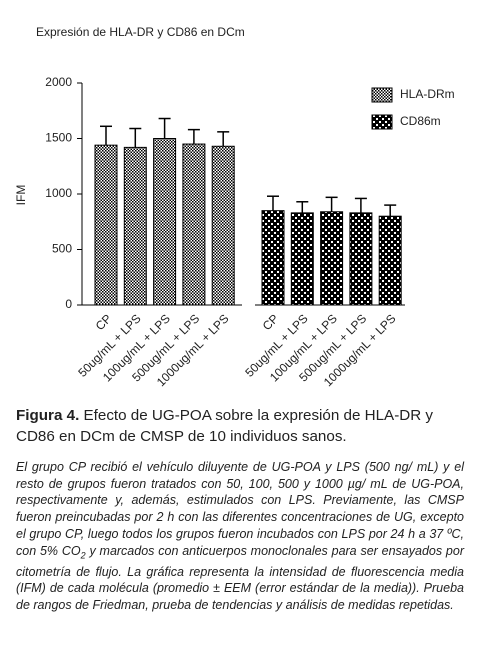 This screenshot has height=671, width=478. I want to click on caption-subscript: 2, so click(83, 555).